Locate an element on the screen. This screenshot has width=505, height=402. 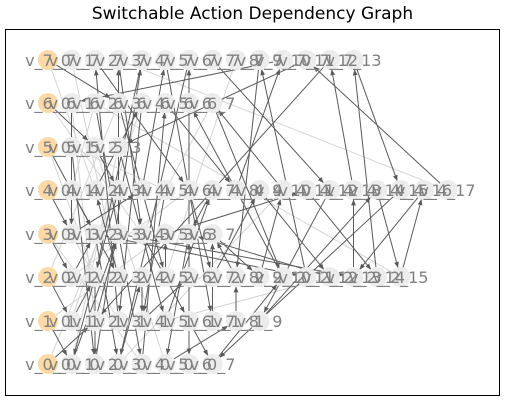
node-label: v_2_3 is located at coordinates (119, 278).